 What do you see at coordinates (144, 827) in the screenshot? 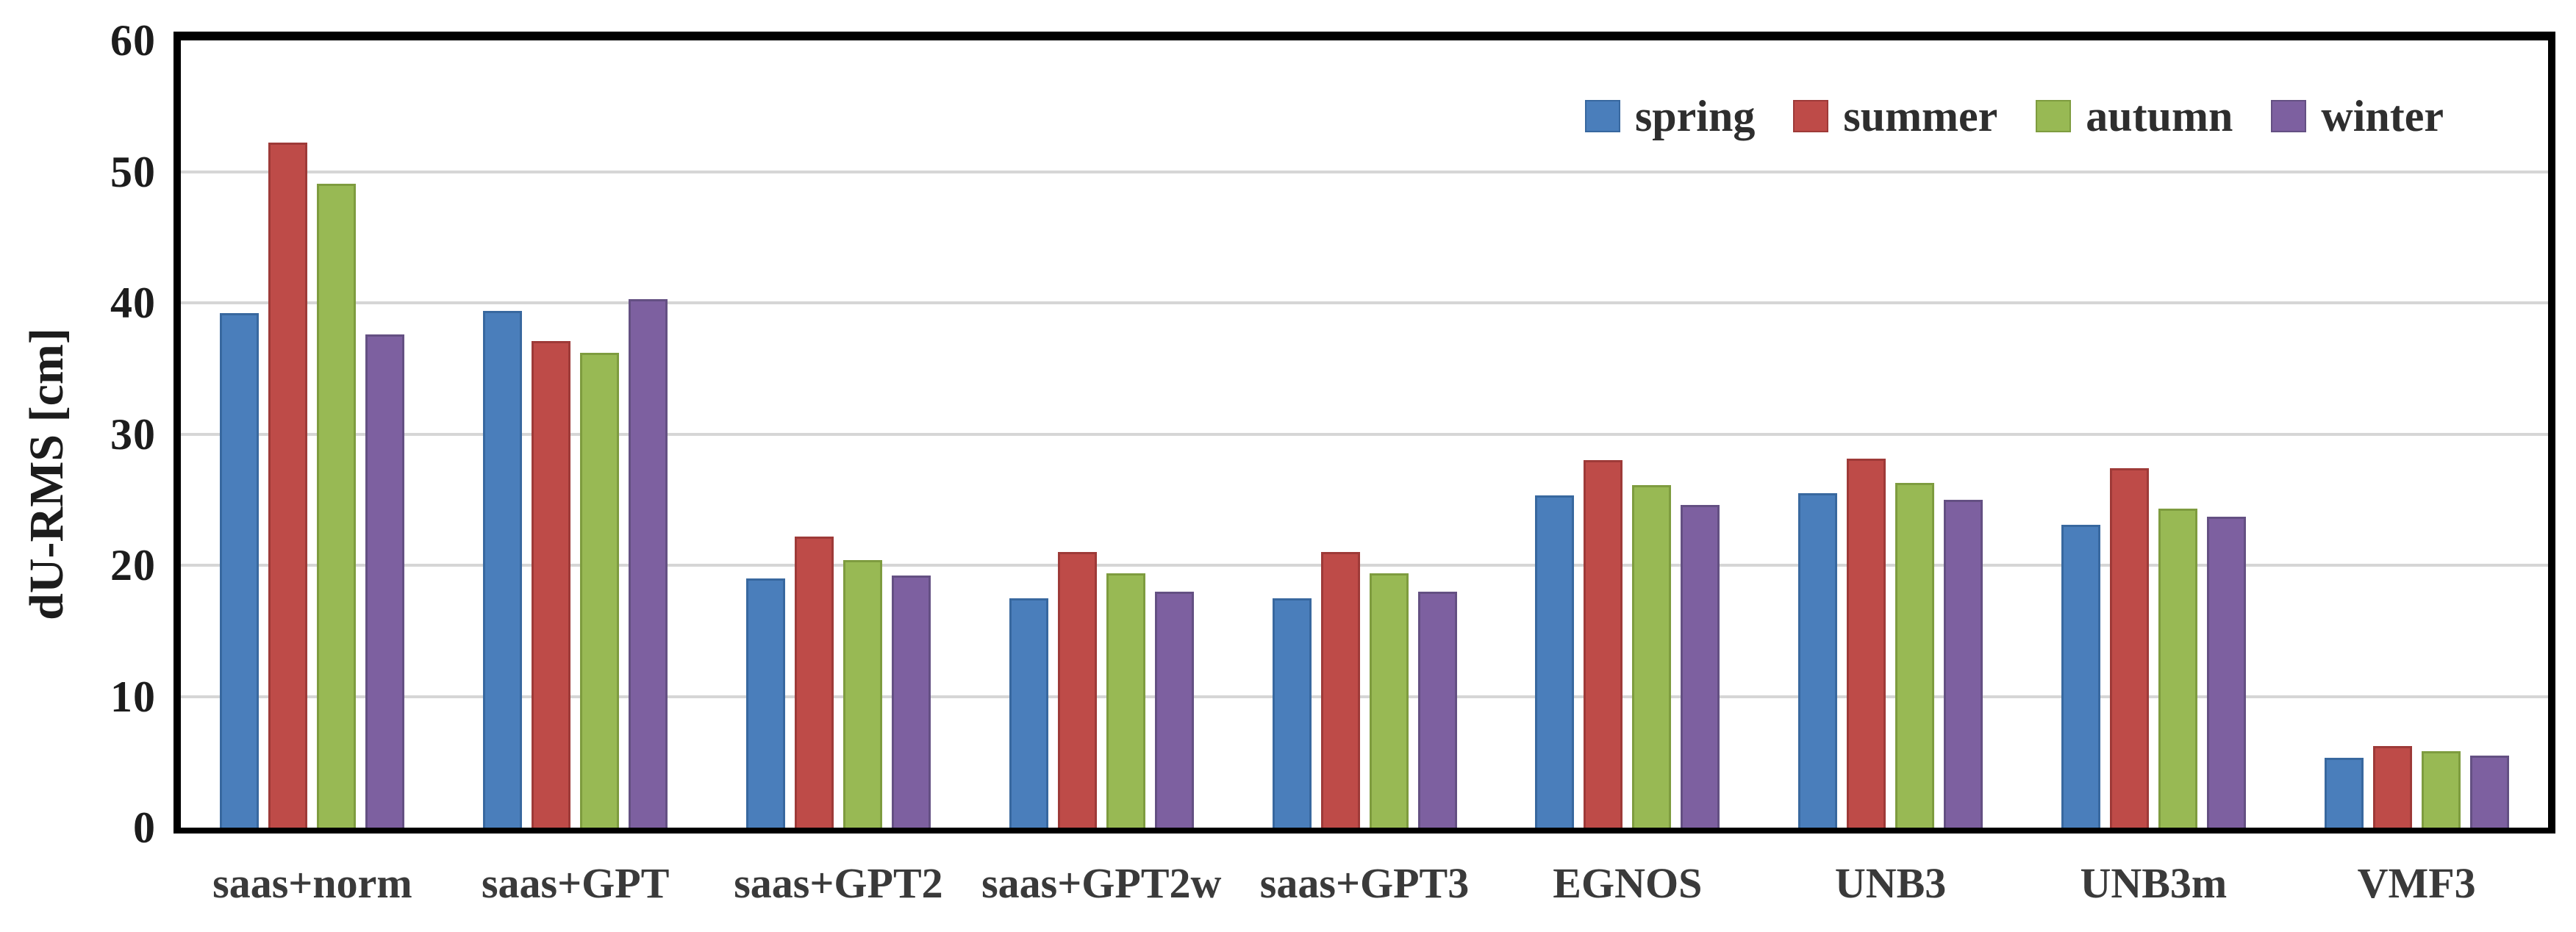
I see `y-tick-label-0: 0` at bounding box center [144, 827].